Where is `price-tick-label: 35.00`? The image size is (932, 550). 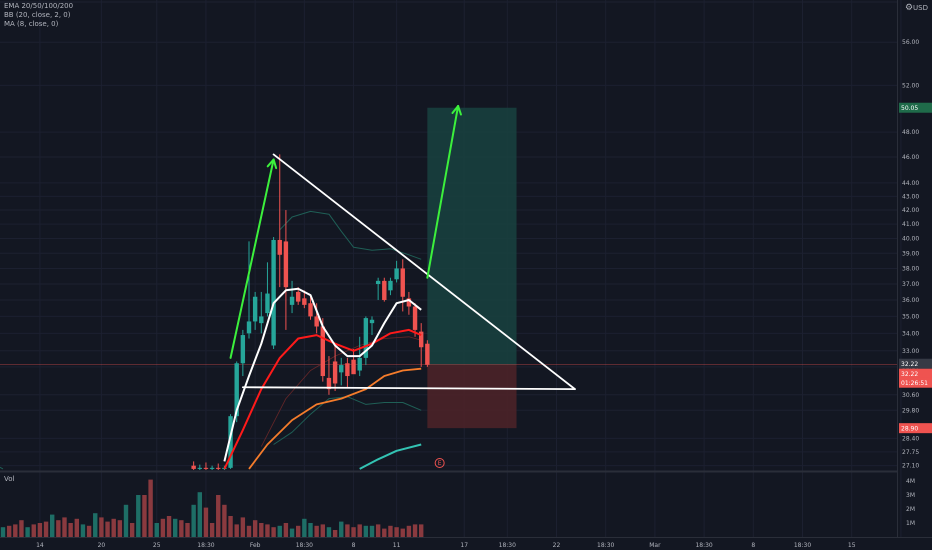 price-tick-label: 35.00 is located at coordinates (910, 316).